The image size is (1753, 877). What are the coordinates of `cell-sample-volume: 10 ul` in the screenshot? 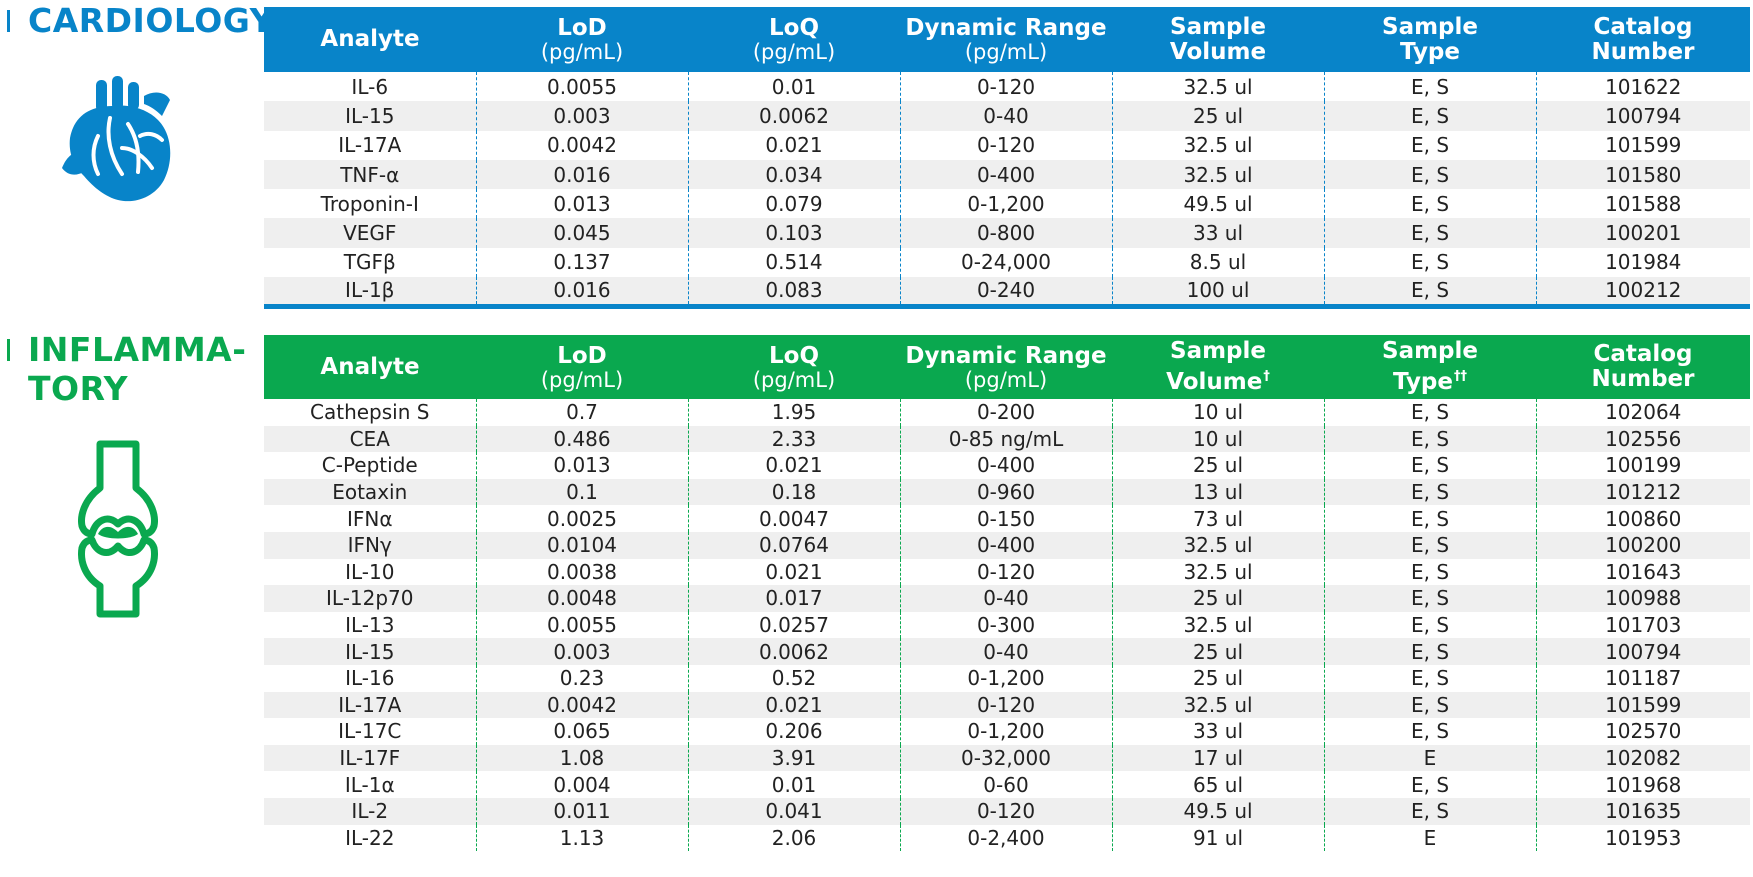 It's located at (1217, 439).